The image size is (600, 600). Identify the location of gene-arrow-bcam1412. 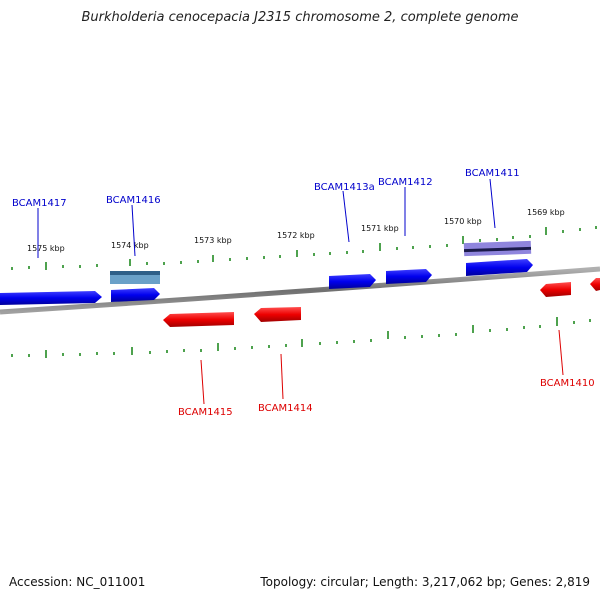
(409, 276).